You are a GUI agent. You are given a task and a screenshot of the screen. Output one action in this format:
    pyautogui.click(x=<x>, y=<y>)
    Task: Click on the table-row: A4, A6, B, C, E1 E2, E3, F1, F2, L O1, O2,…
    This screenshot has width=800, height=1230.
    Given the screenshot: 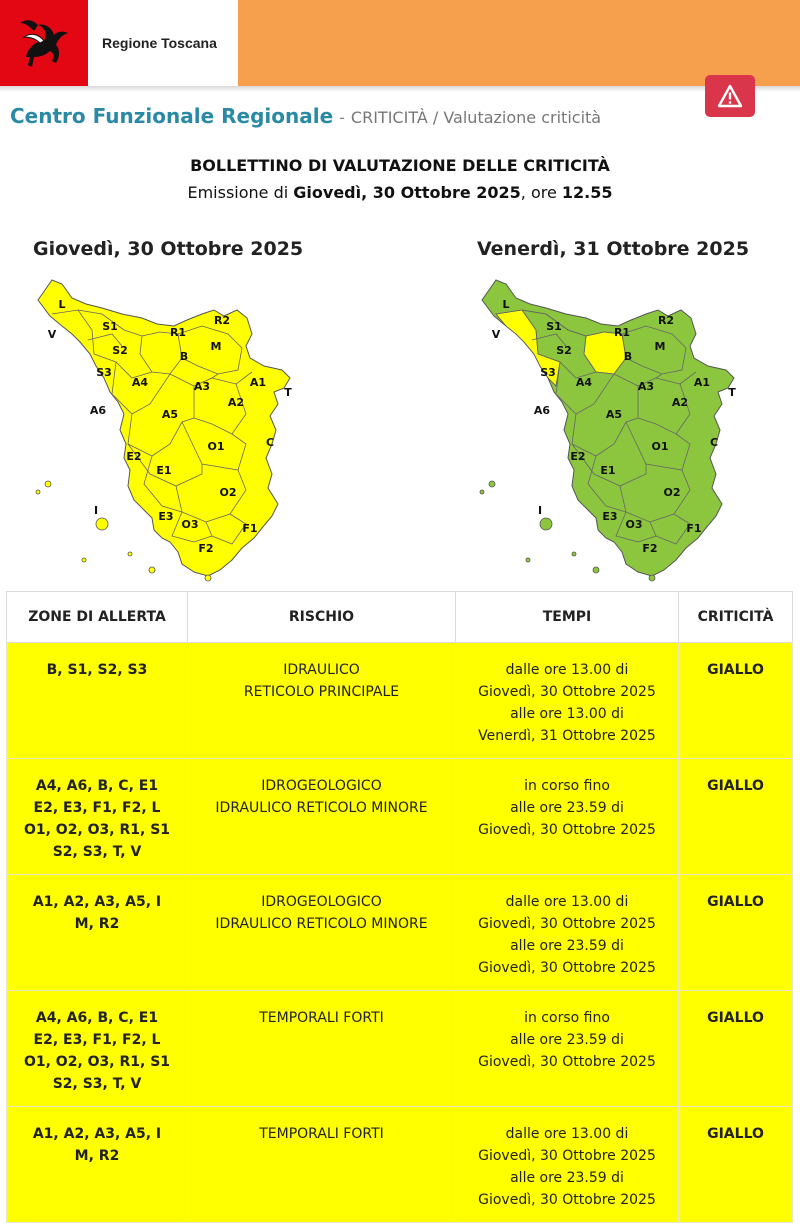 What is the action you would take?
    pyautogui.click(x=399, y=816)
    